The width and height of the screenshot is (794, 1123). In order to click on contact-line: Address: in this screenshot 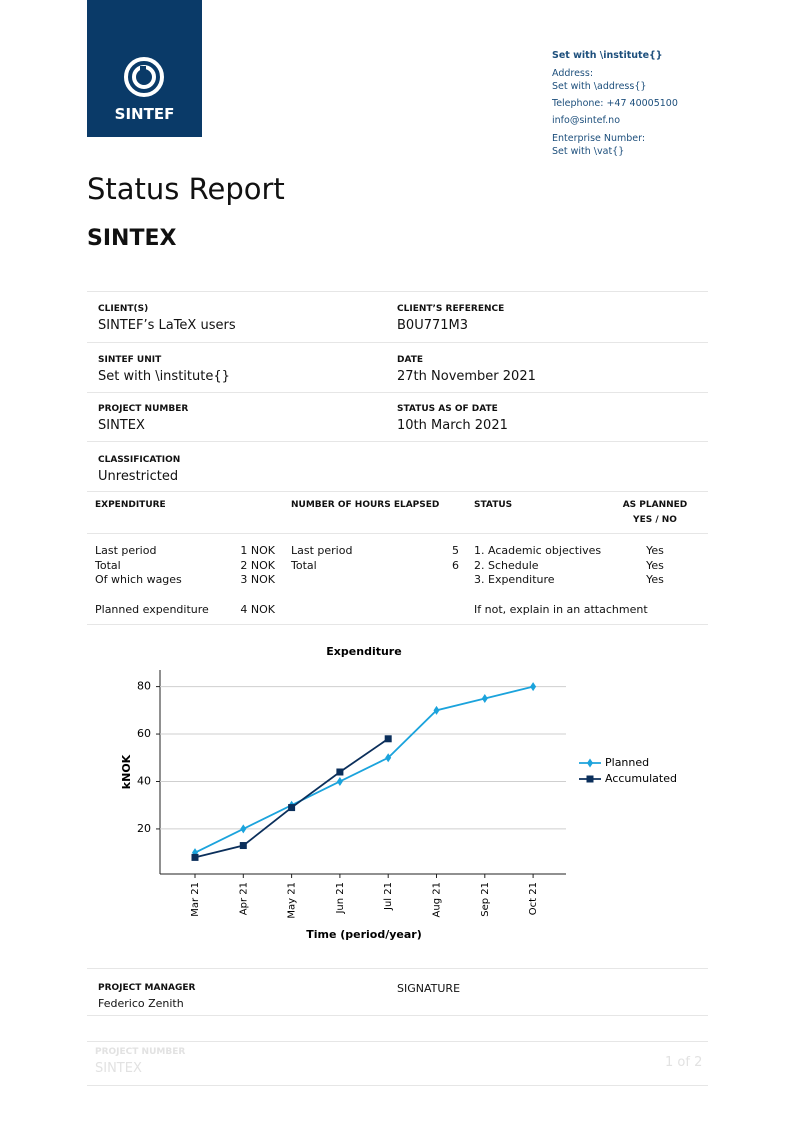, I will do `click(573, 73)`.